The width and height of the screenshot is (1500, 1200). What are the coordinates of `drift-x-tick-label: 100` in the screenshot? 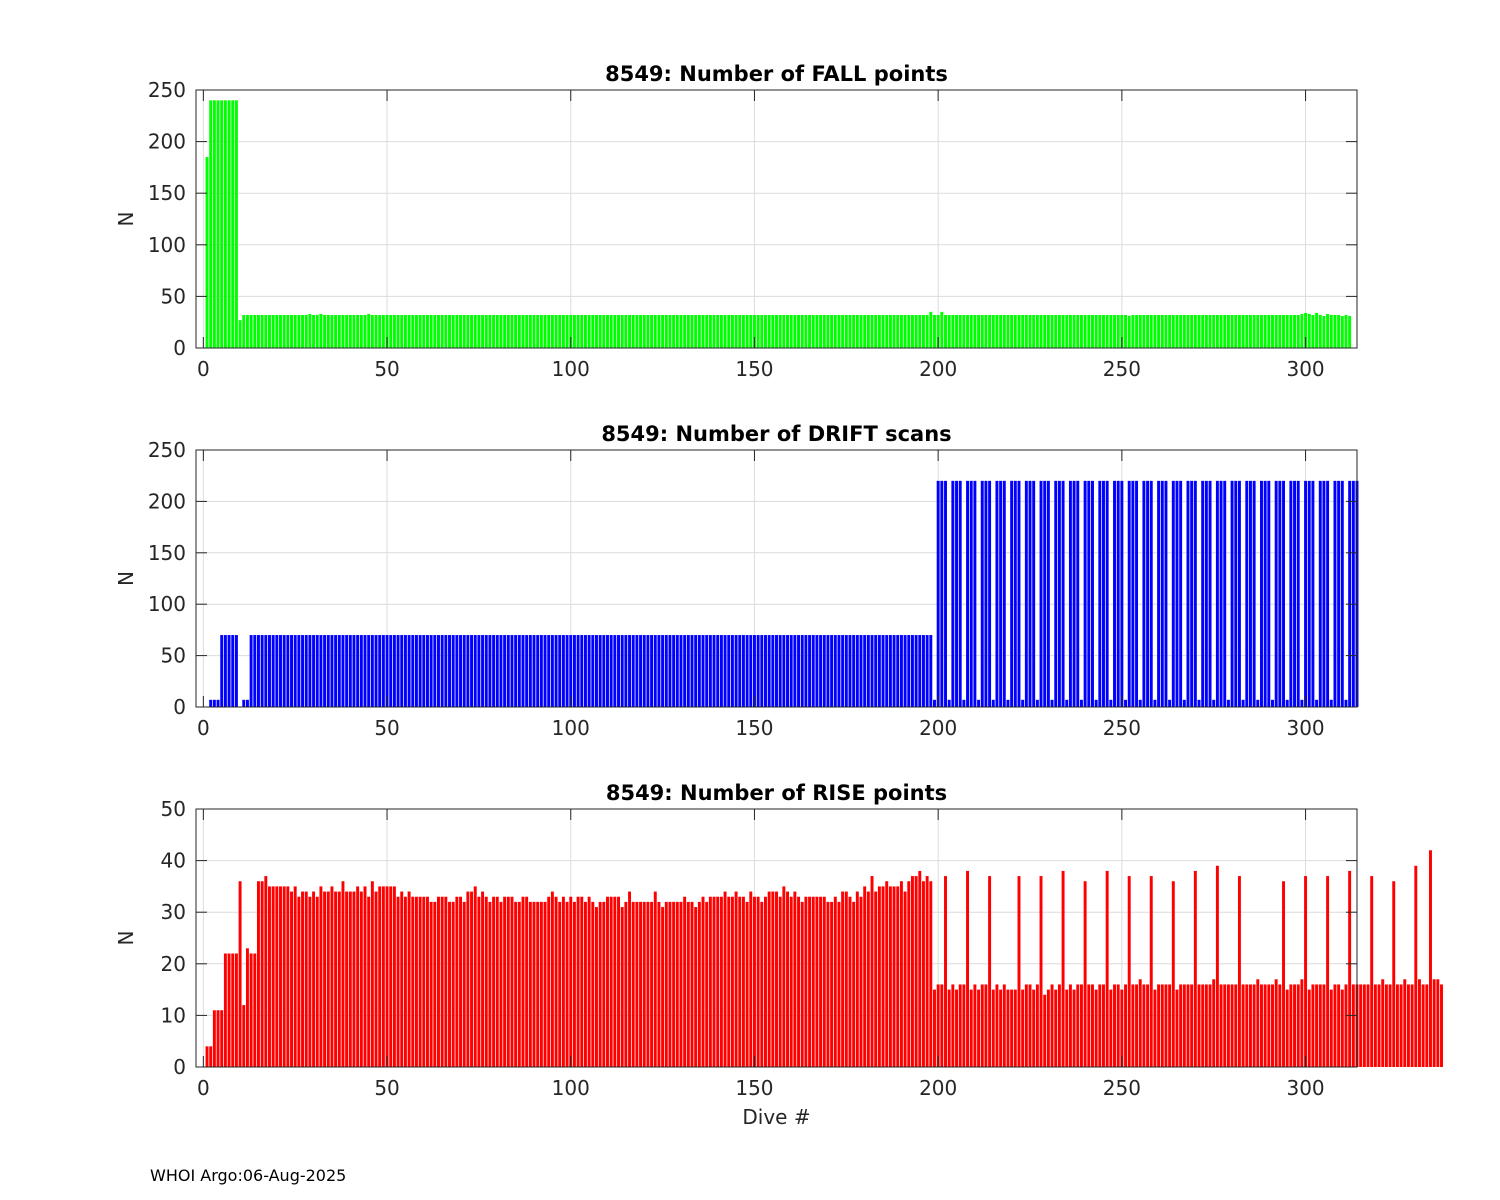 It's located at (571, 728).